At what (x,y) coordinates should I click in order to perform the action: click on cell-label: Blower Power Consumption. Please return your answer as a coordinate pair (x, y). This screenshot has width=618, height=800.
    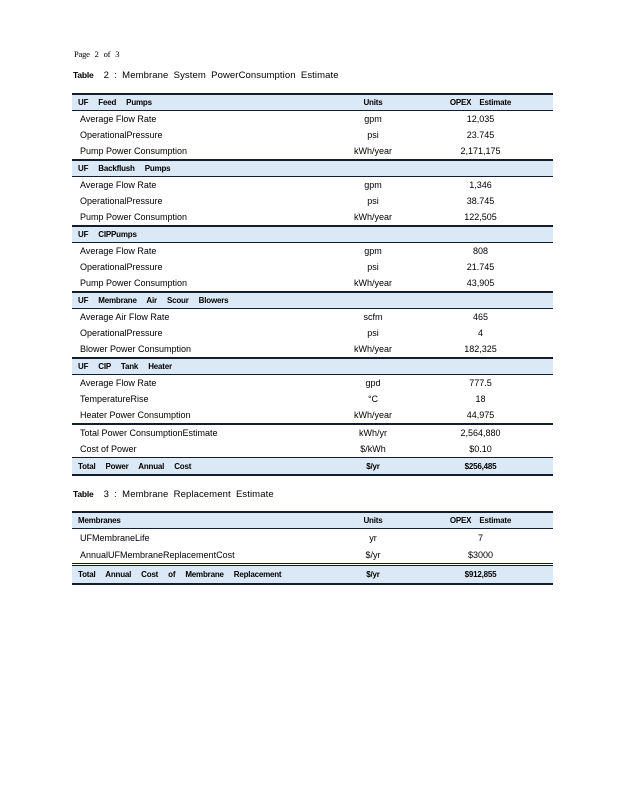
    Looking at the image, I should click on (136, 349).